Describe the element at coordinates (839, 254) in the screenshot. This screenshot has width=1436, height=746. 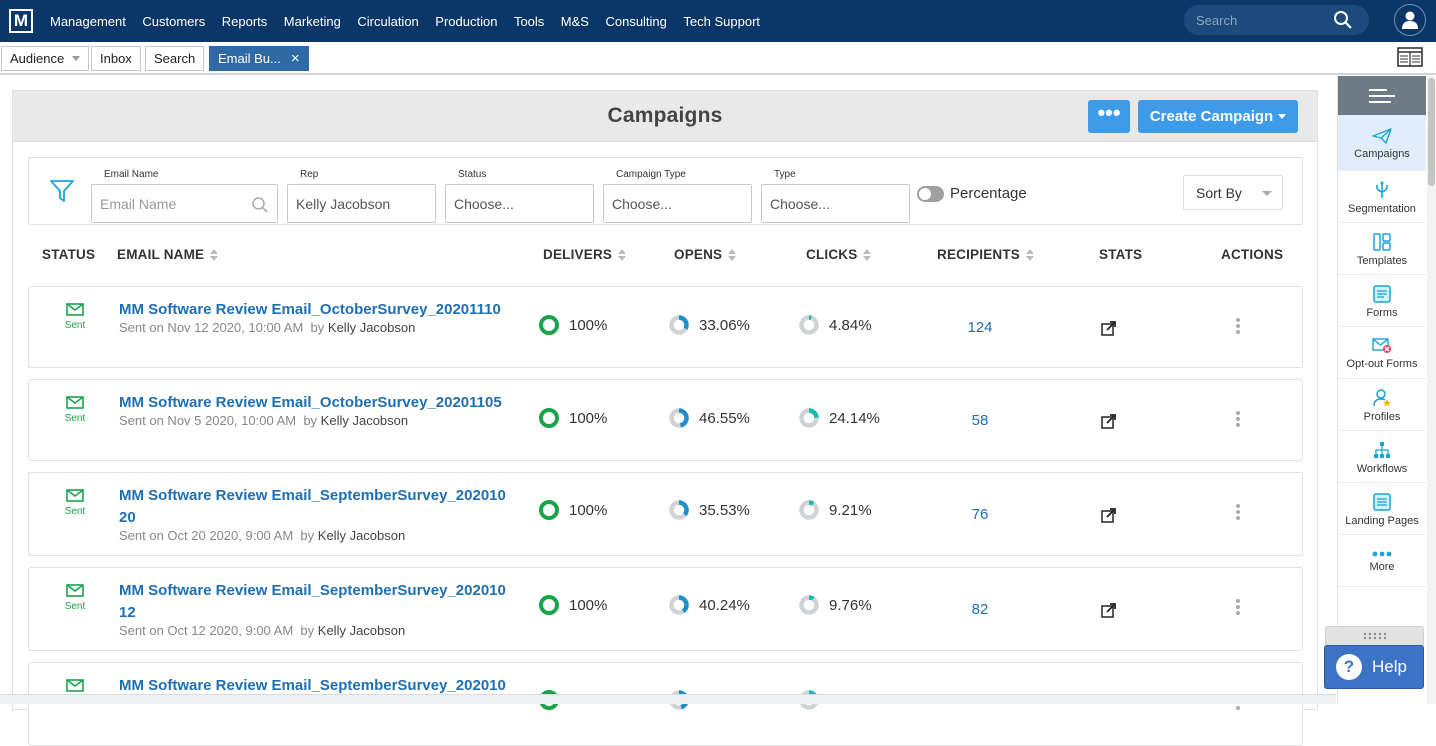
I see `header-clicks: CLICKS` at that location.